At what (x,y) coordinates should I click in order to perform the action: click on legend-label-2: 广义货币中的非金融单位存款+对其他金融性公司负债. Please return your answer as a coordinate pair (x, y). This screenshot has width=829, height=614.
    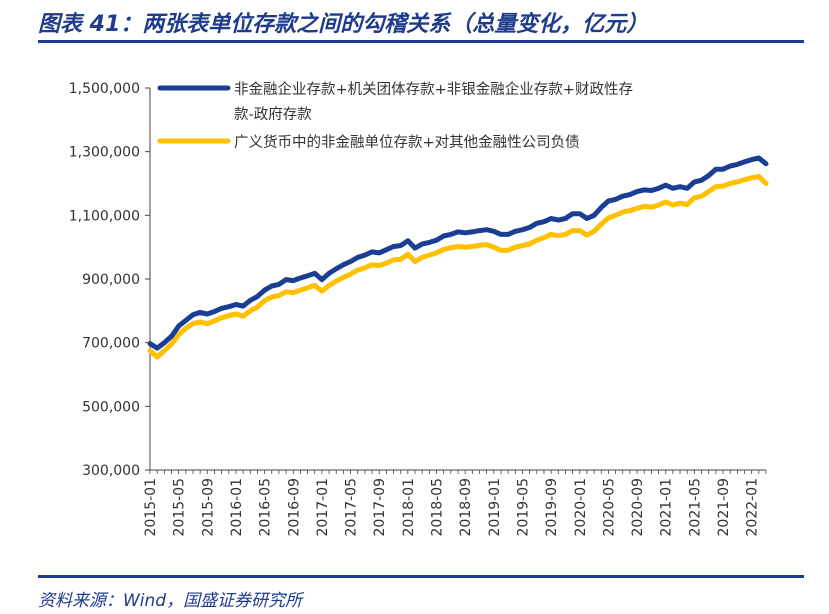
    Looking at the image, I should click on (407, 142).